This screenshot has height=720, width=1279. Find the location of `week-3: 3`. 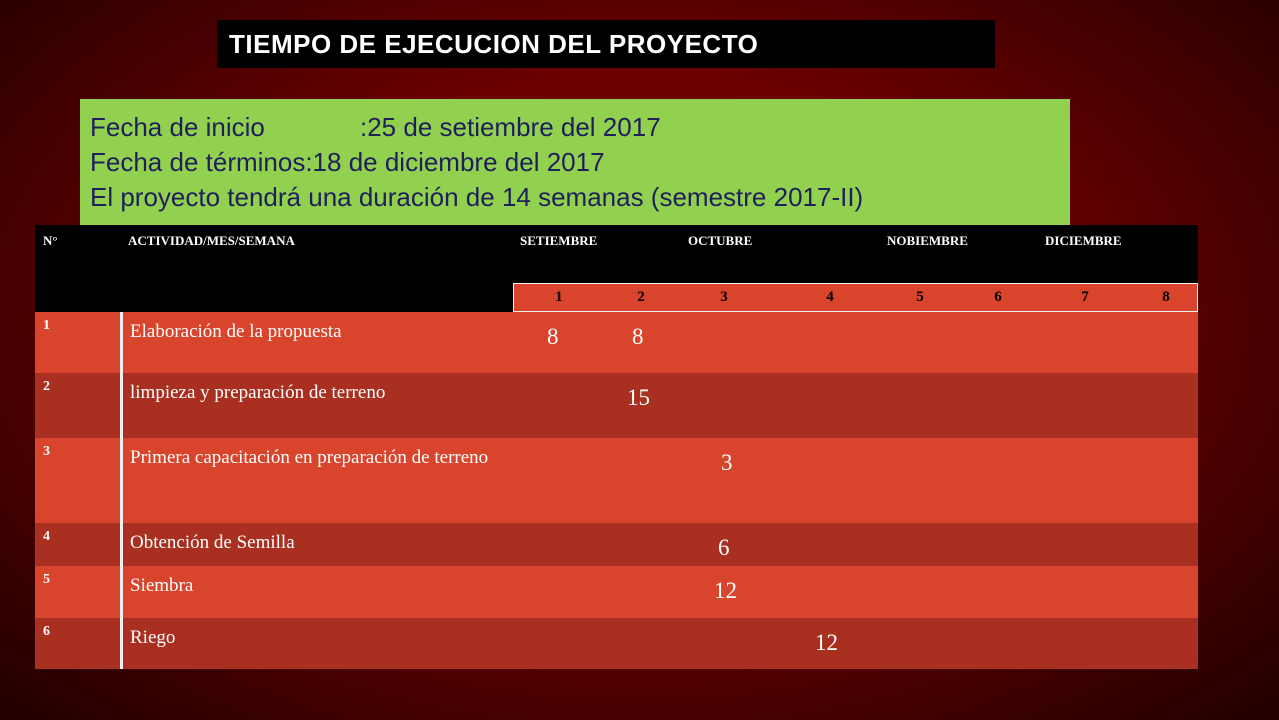

week-3: 3 is located at coordinates (724, 297).